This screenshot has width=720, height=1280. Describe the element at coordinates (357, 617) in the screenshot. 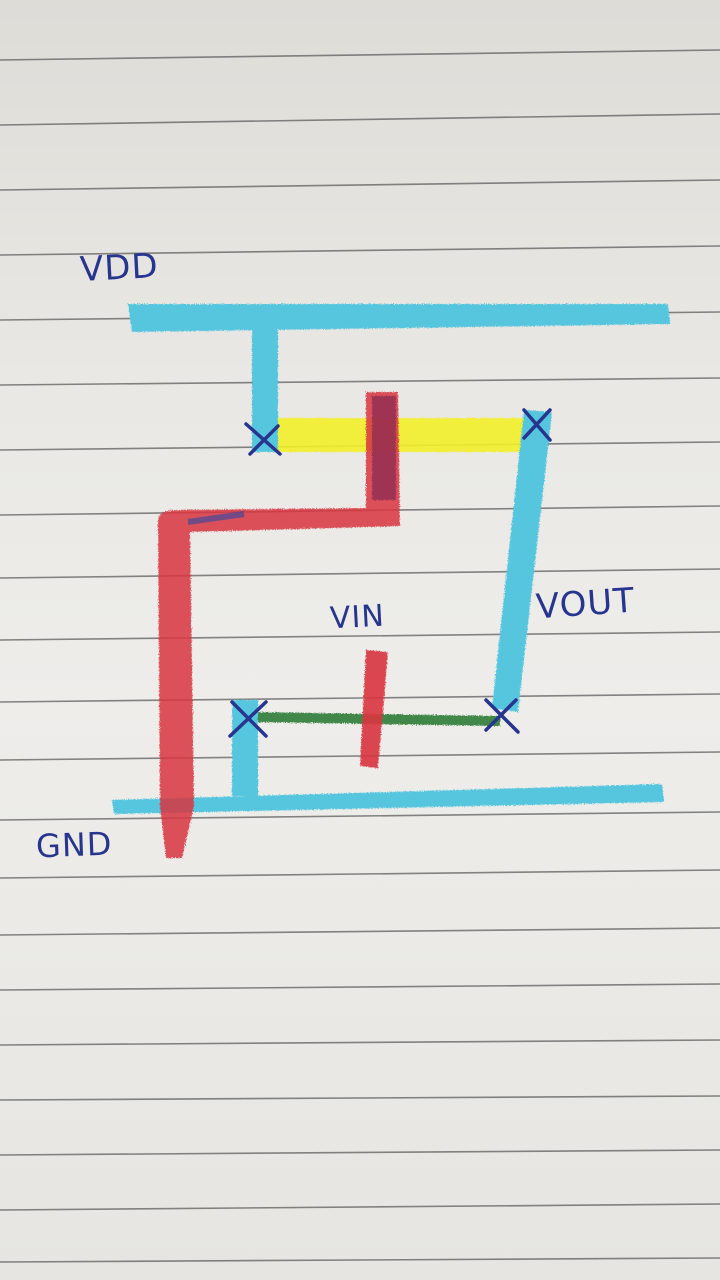

I see `vin-label: VIN` at that location.